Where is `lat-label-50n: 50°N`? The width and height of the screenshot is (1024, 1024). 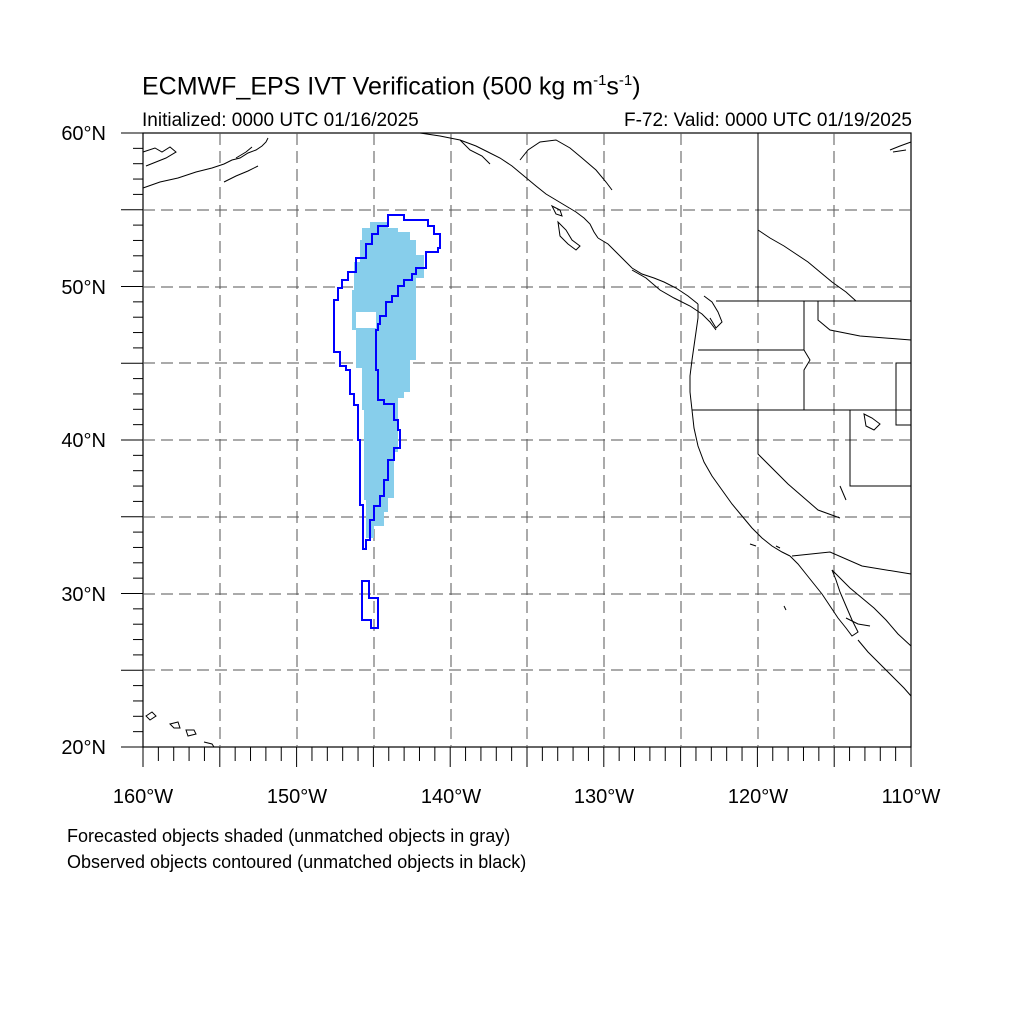
lat-label-50n: 50°N is located at coordinates (83, 288).